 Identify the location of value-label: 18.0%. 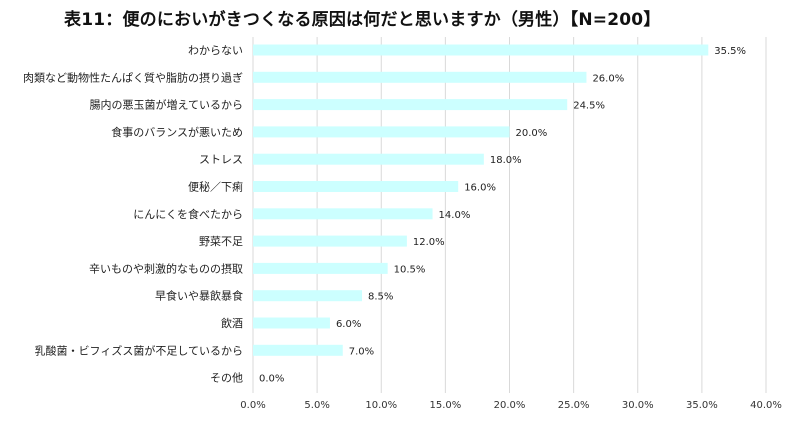
(506, 160).